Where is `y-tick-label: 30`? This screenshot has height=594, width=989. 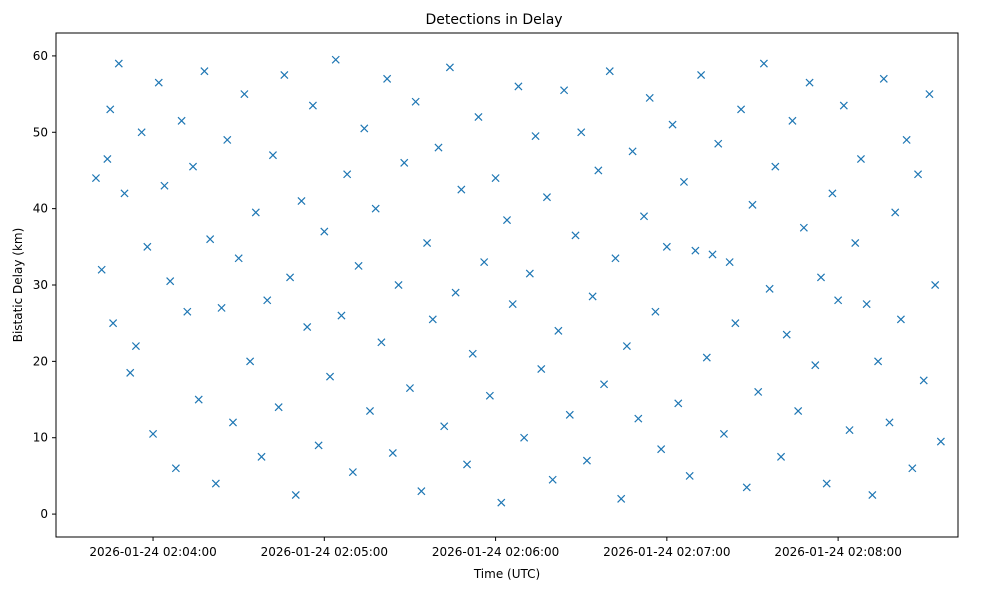
y-tick-label: 30 is located at coordinates (40, 285).